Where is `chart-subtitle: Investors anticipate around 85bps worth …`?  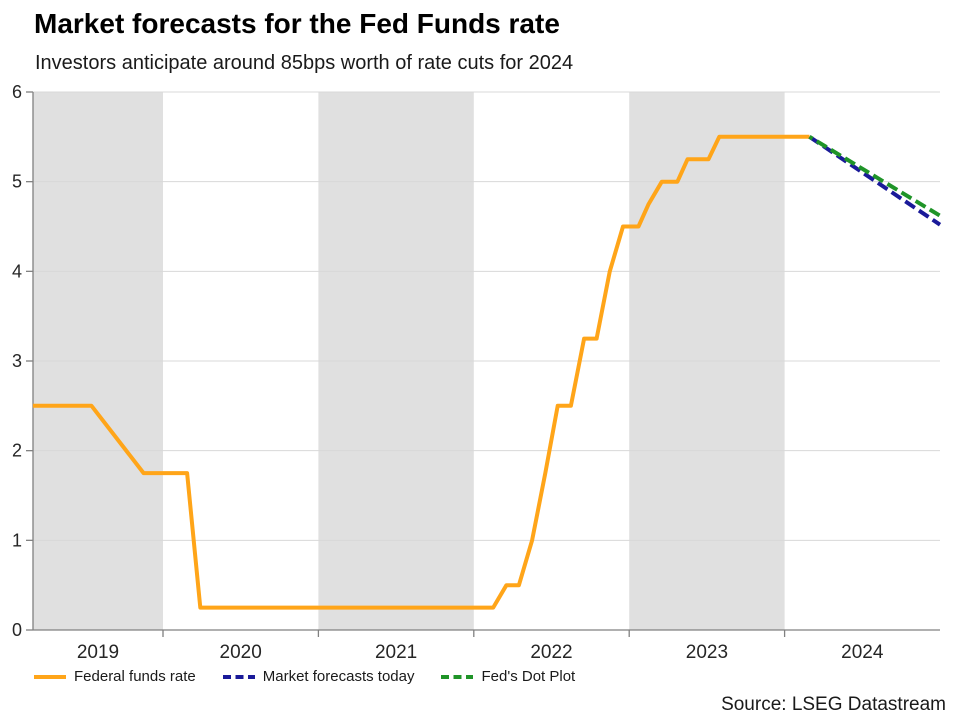
chart-subtitle: Investors anticipate around 85bps worth … is located at coordinates (304, 63).